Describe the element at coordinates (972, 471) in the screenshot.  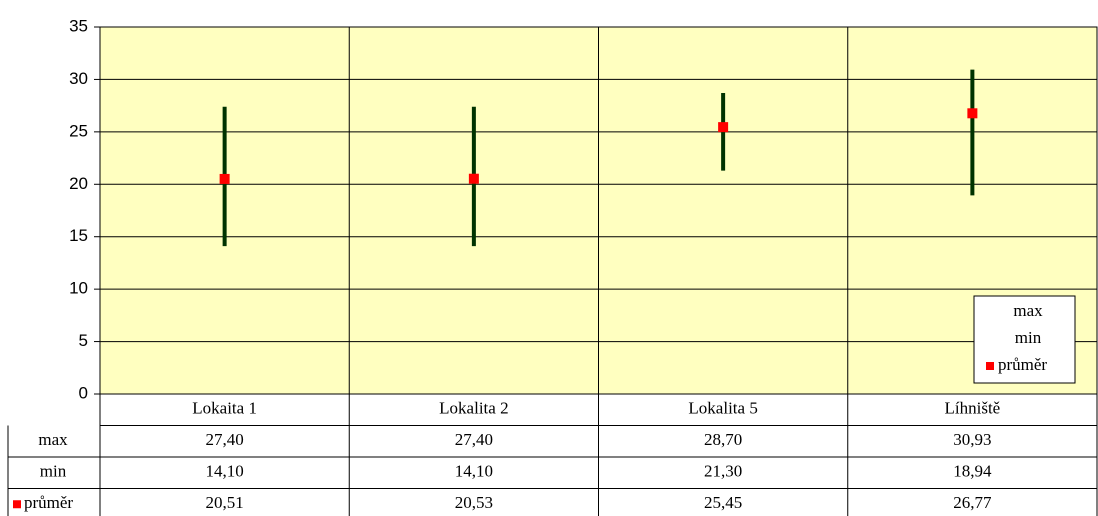
I see `table-value: 18,94` at that location.